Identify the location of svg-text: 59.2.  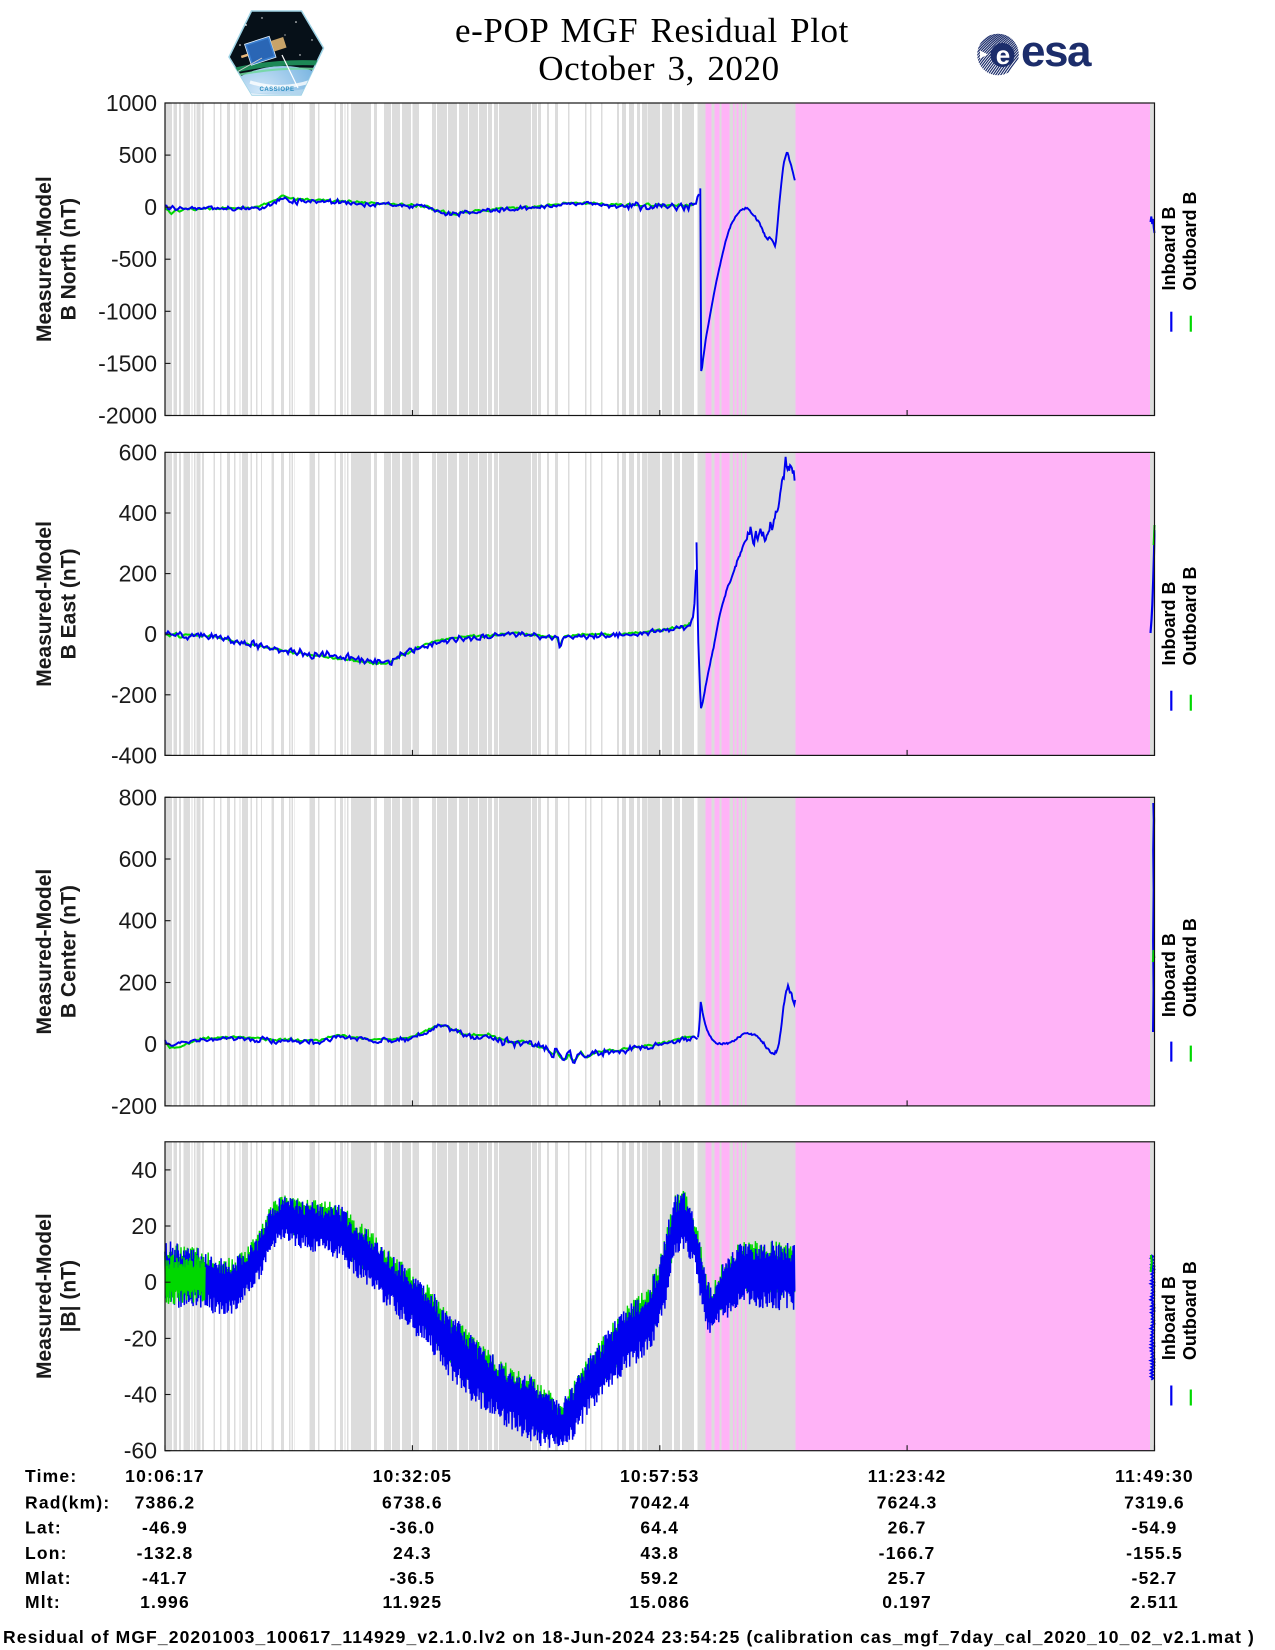
(659, 1578).